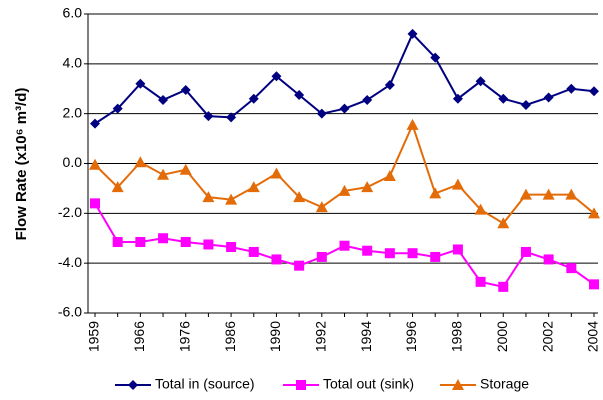 Image resolution: width=603 pixels, height=400 pixels. I want to click on x-tick-label: 1966, so click(139, 336).